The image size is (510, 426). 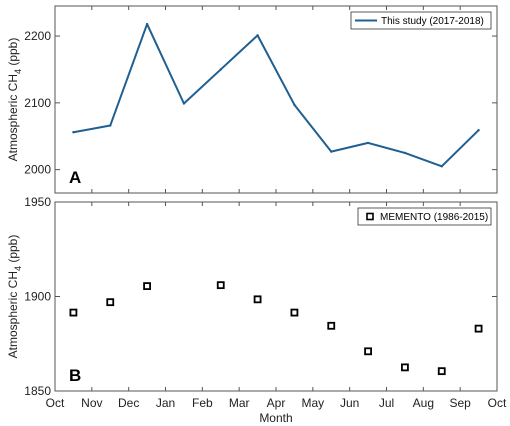 What do you see at coordinates (37, 297) in the screenshot?
I see `y-tick-label: 1900` at bounding box center [37, 297].